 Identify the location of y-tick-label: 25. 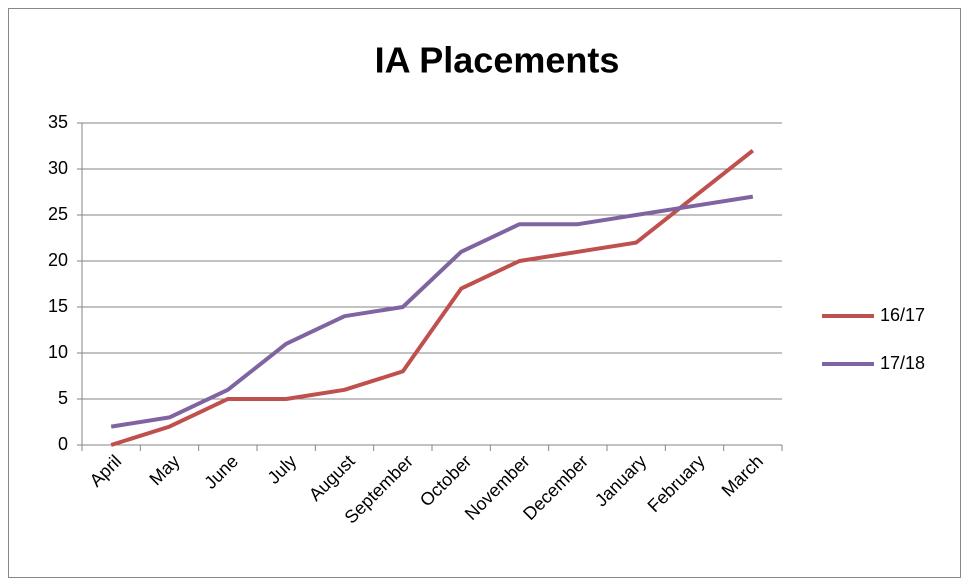
(58, 214).